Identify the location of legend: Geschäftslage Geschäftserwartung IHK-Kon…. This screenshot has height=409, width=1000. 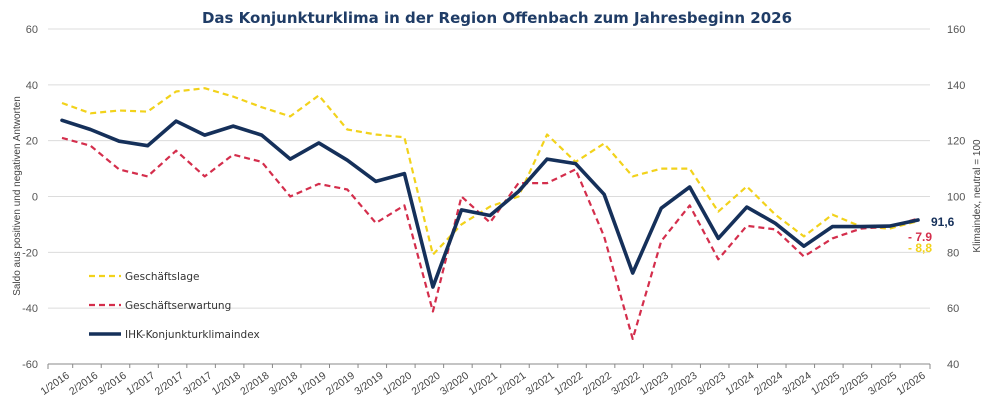
(174, 306).